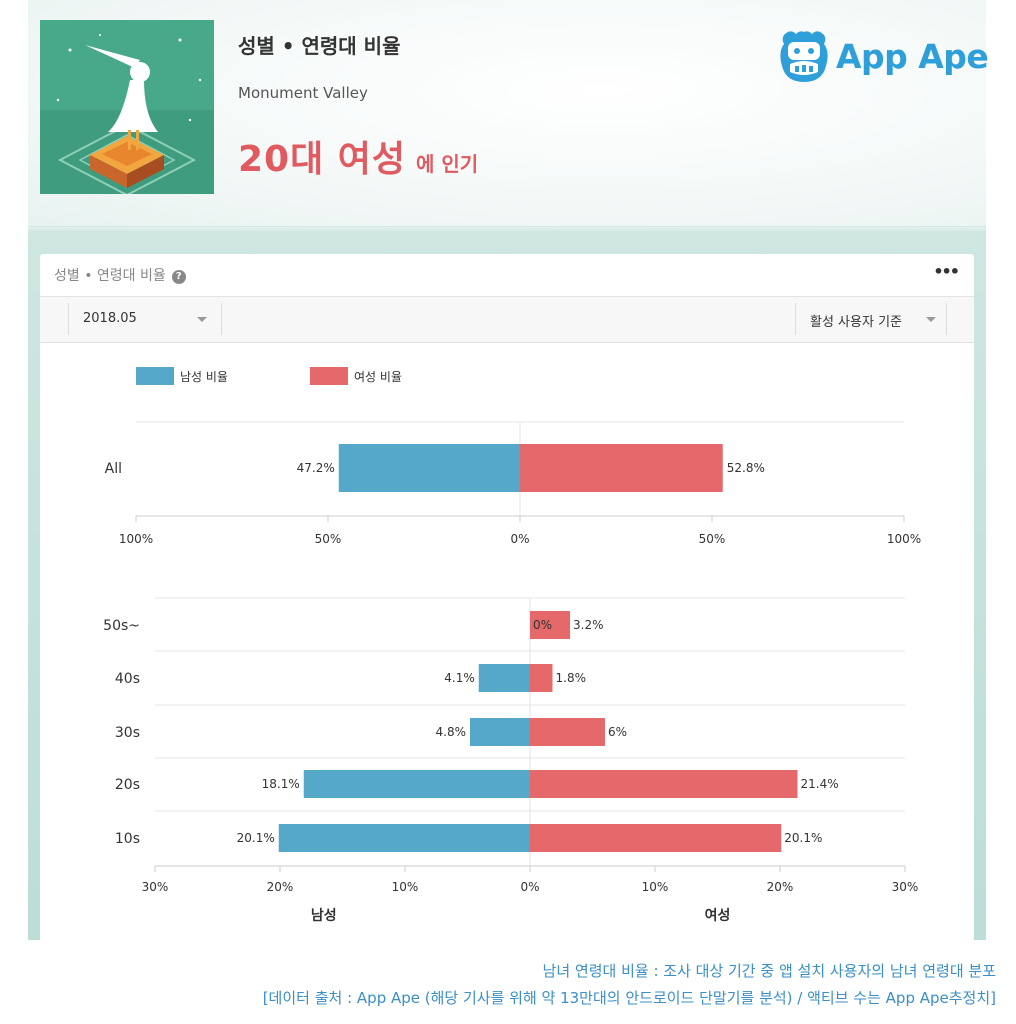 This screenshot has height=1024, width=1016. Describe the element at coordinates (145, 319) in the screenshot. I see `date-select: 2018.05` at that location.